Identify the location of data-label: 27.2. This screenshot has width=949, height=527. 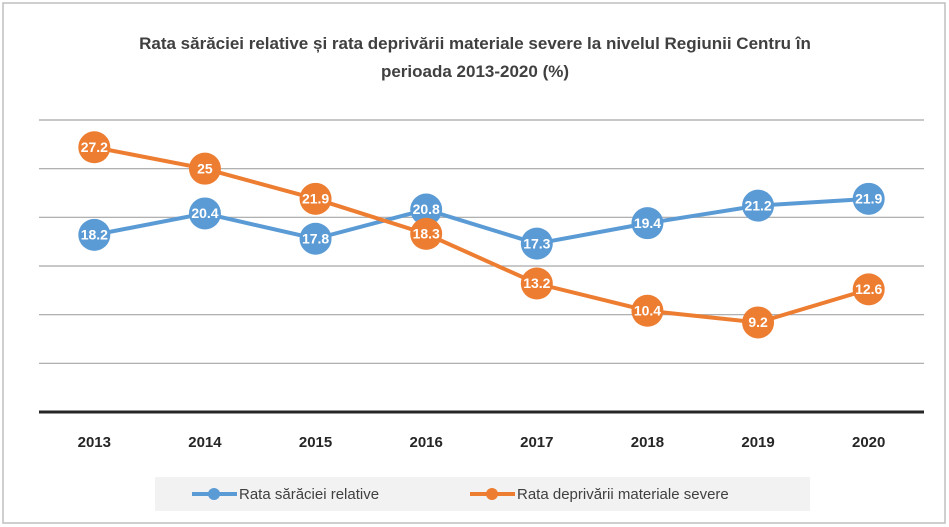
(94, 147).